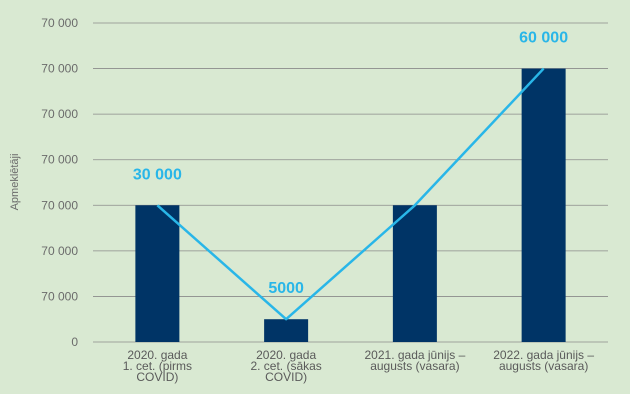 Image resolution: width=630 pixels, height=394 pixels. What do you see at coordinates (543, 360) in the screenshot?
I see `x-tick-label: 2022. gada jūnijs – augusts (vasara)` at bounding box center [543, 360].